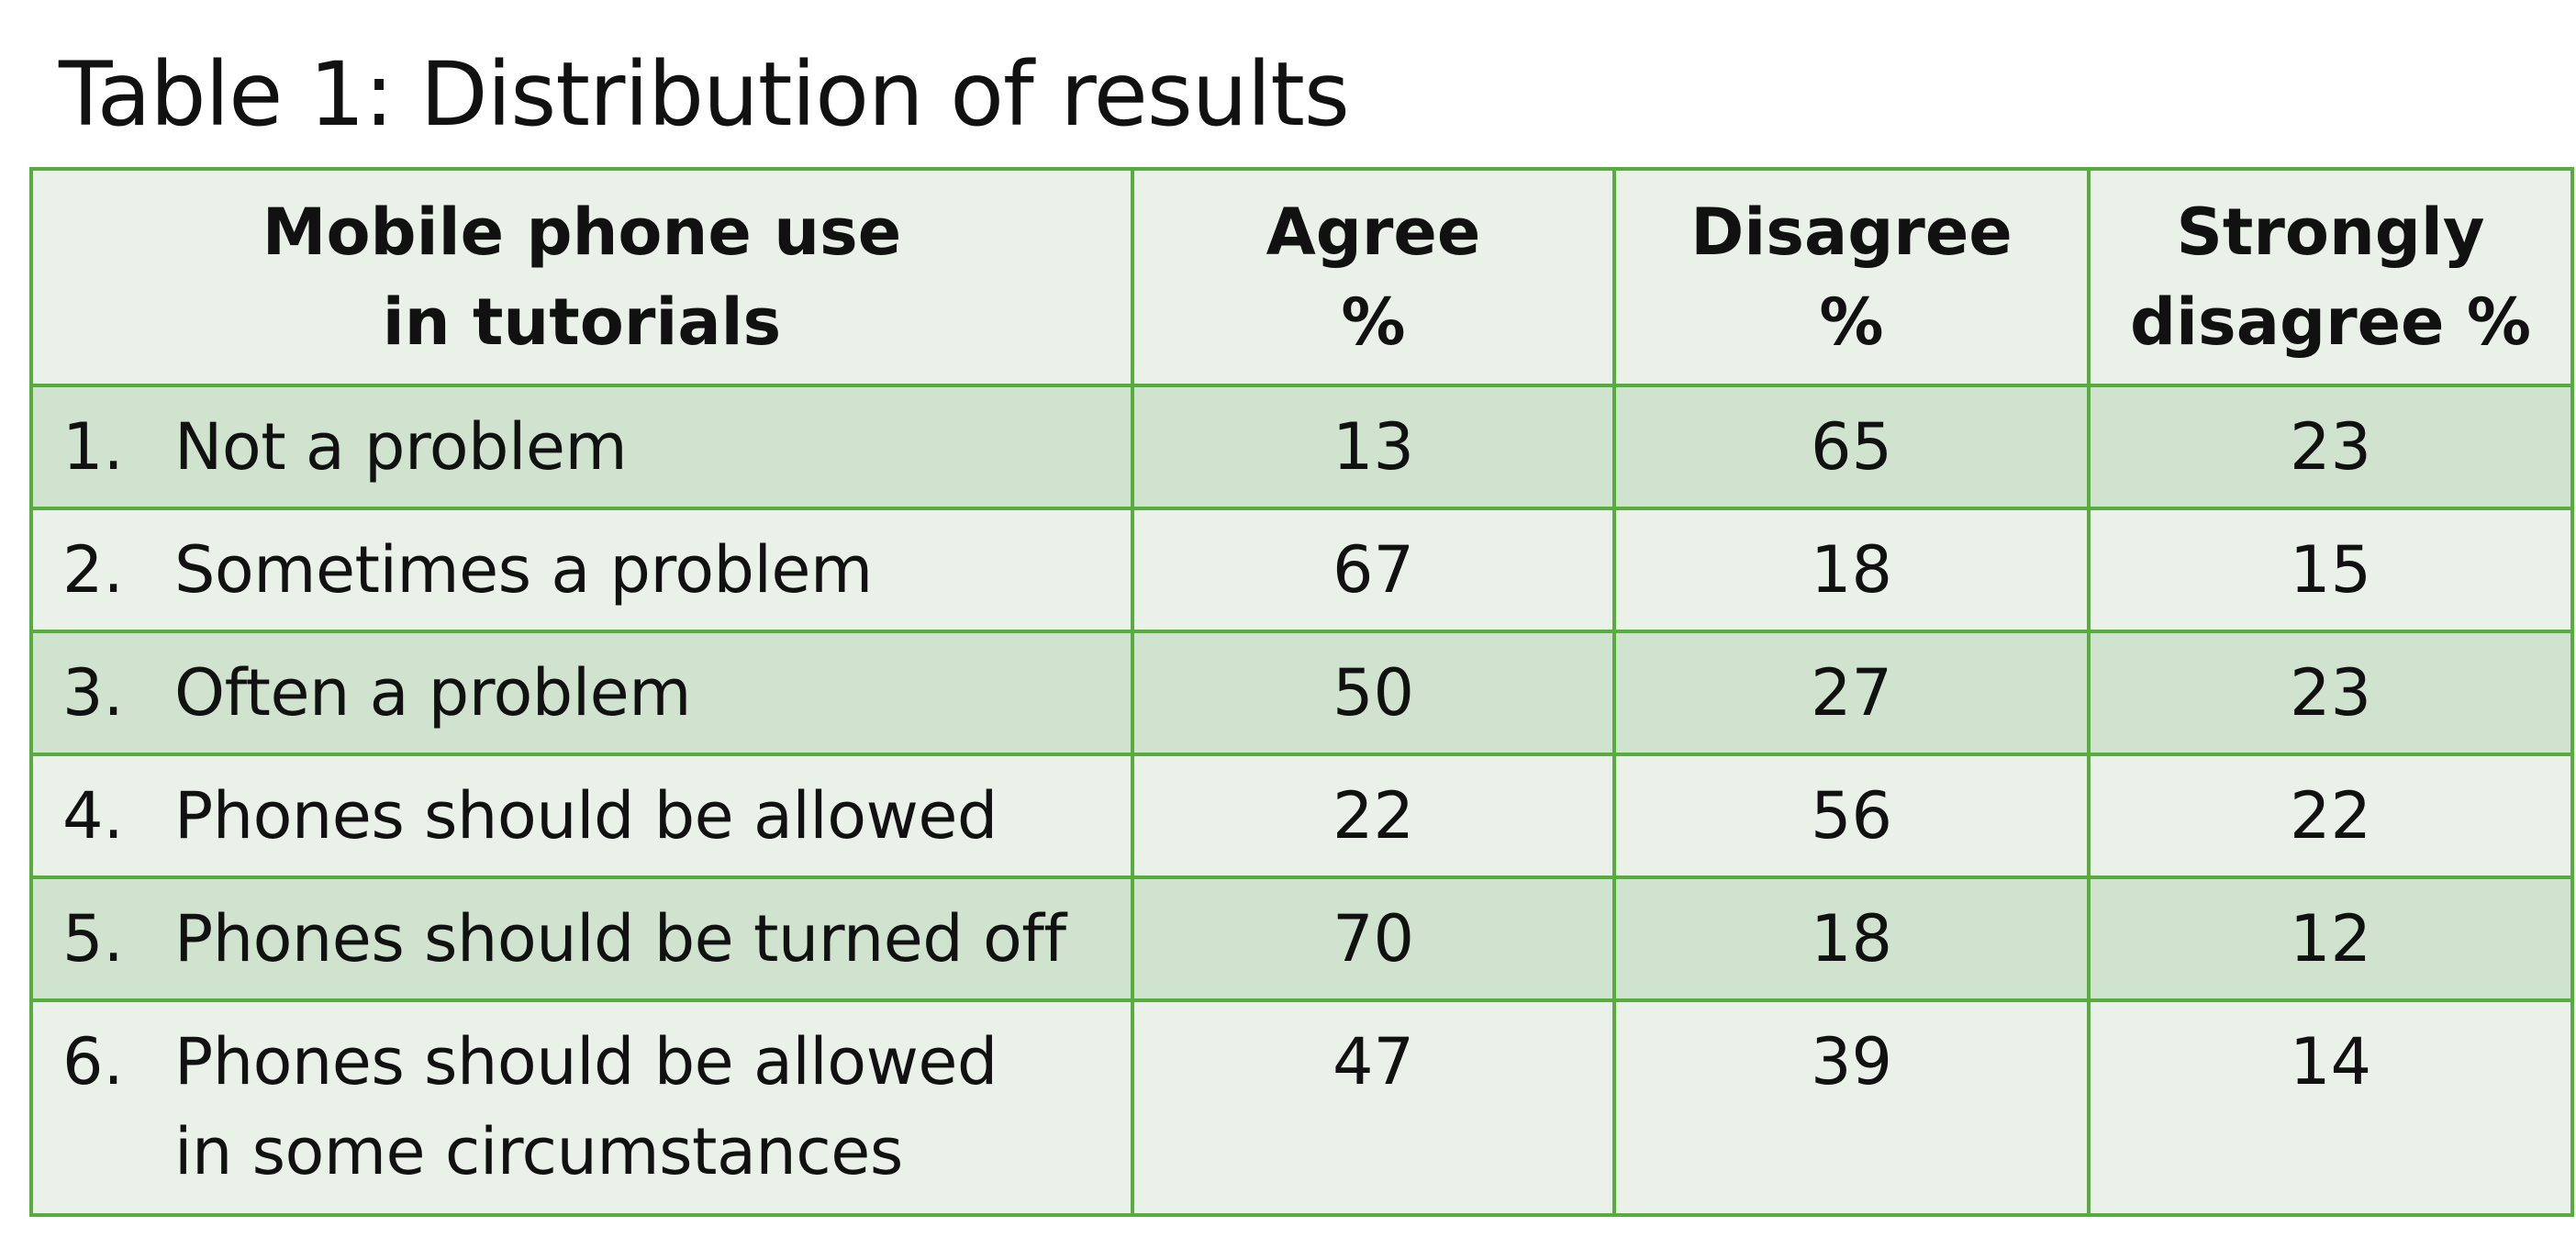 The image size is (2576, 1238). Describe the element at coordinates (1374, 1107) in the screenshot. I see `agree-cell: 47` at that location.